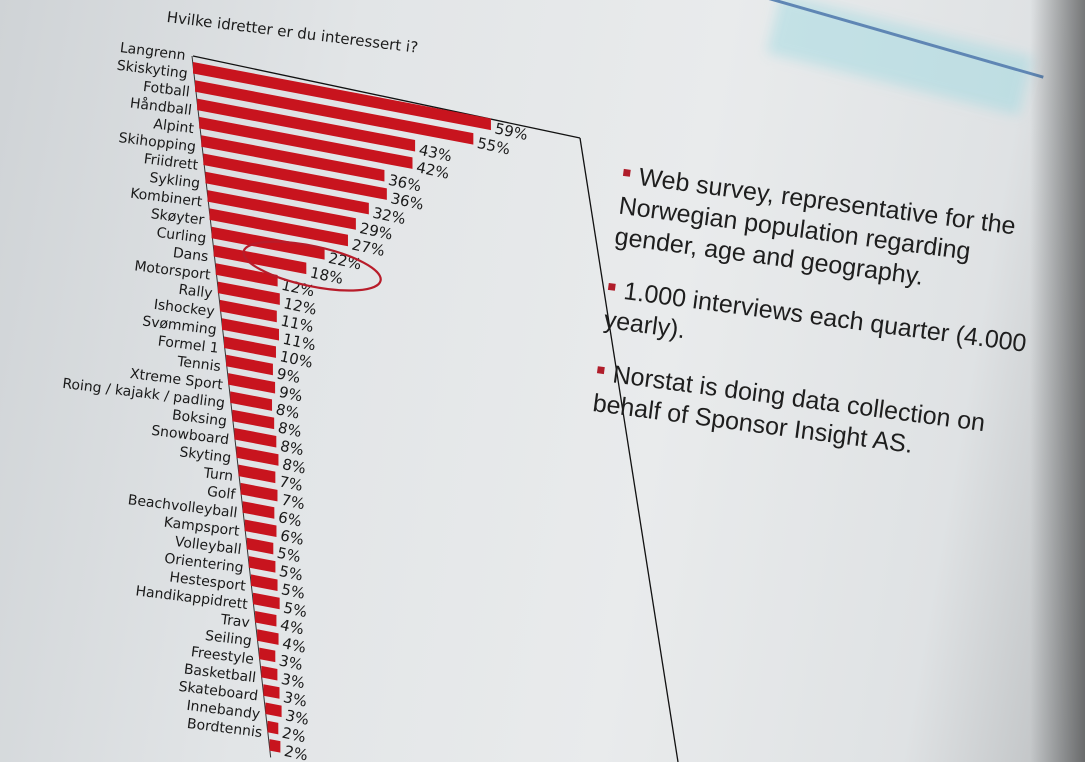 This screenshot has height=762, width=1085. What do you see at coordinates (177, 217) in the screenshot?
I see `category-label: Skøyter` at bounding box center [177, 217].